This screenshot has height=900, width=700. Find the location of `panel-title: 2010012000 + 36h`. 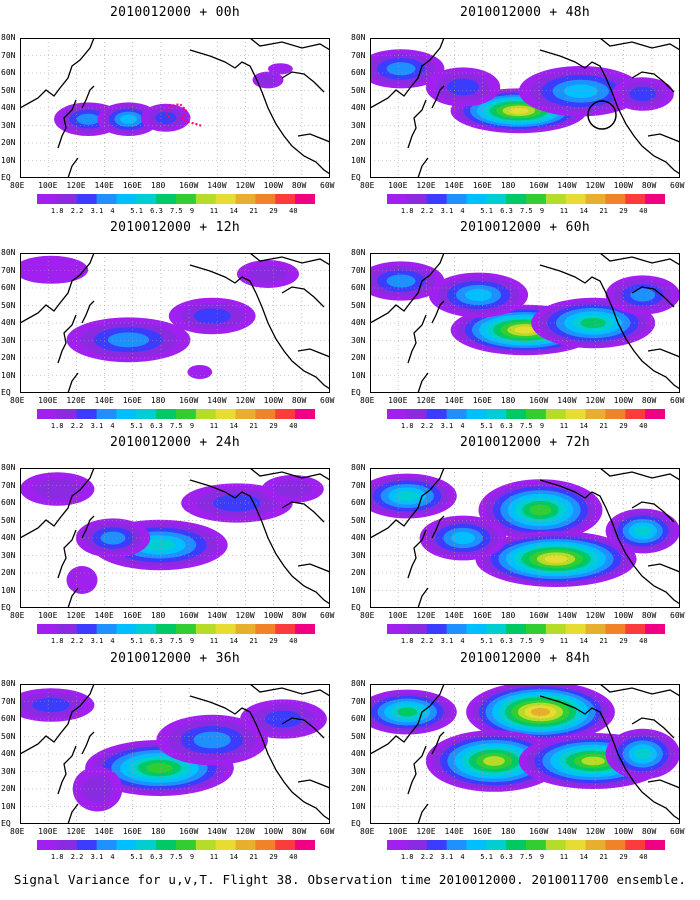

panel-title: 2010012000 + 36h is located at coordinates (175, 658).